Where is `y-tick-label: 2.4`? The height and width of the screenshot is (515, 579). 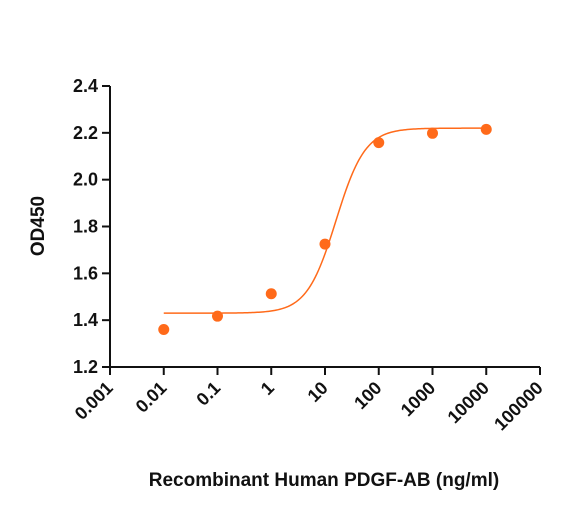
y-tick-label: 2.4 is located at coordinates (85, 86).